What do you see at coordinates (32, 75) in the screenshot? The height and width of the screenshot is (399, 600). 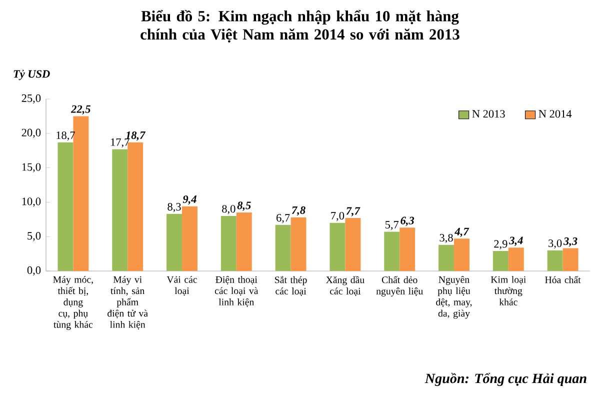 I see `y-axis-title: Tỷ USD` at bounding box center [32, 75].